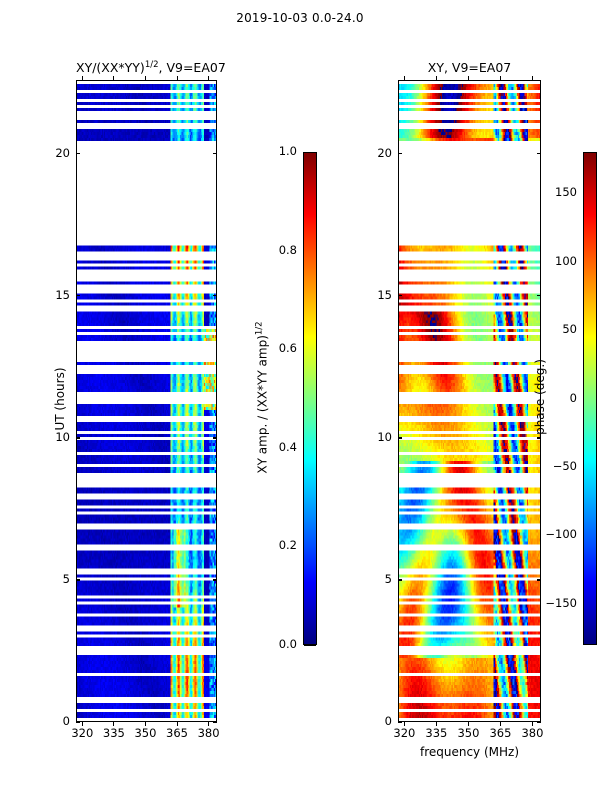  What do you see at coordinates (66, 578) in the screenshot?
I see `y-ticklabel-left-5: 5` at bounding box center [66, 578].